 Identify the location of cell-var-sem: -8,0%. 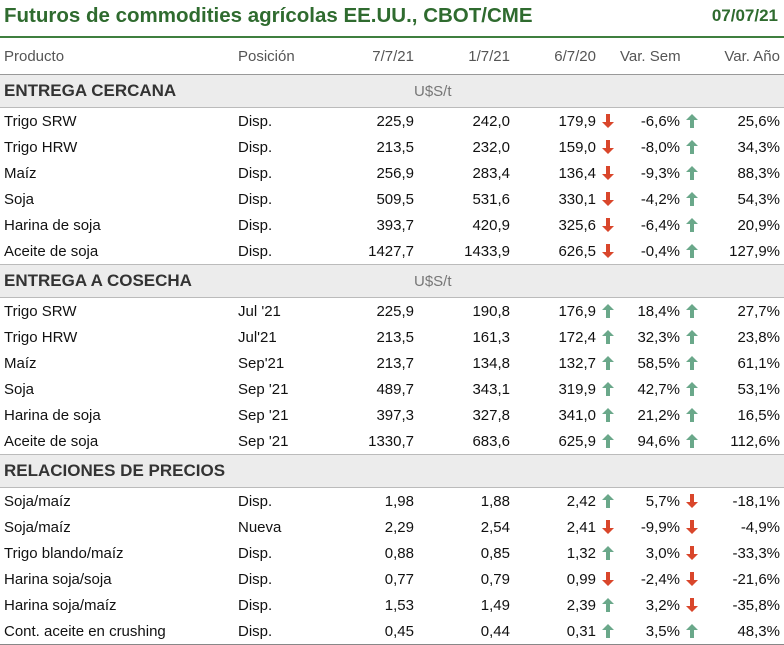
(660, 147).